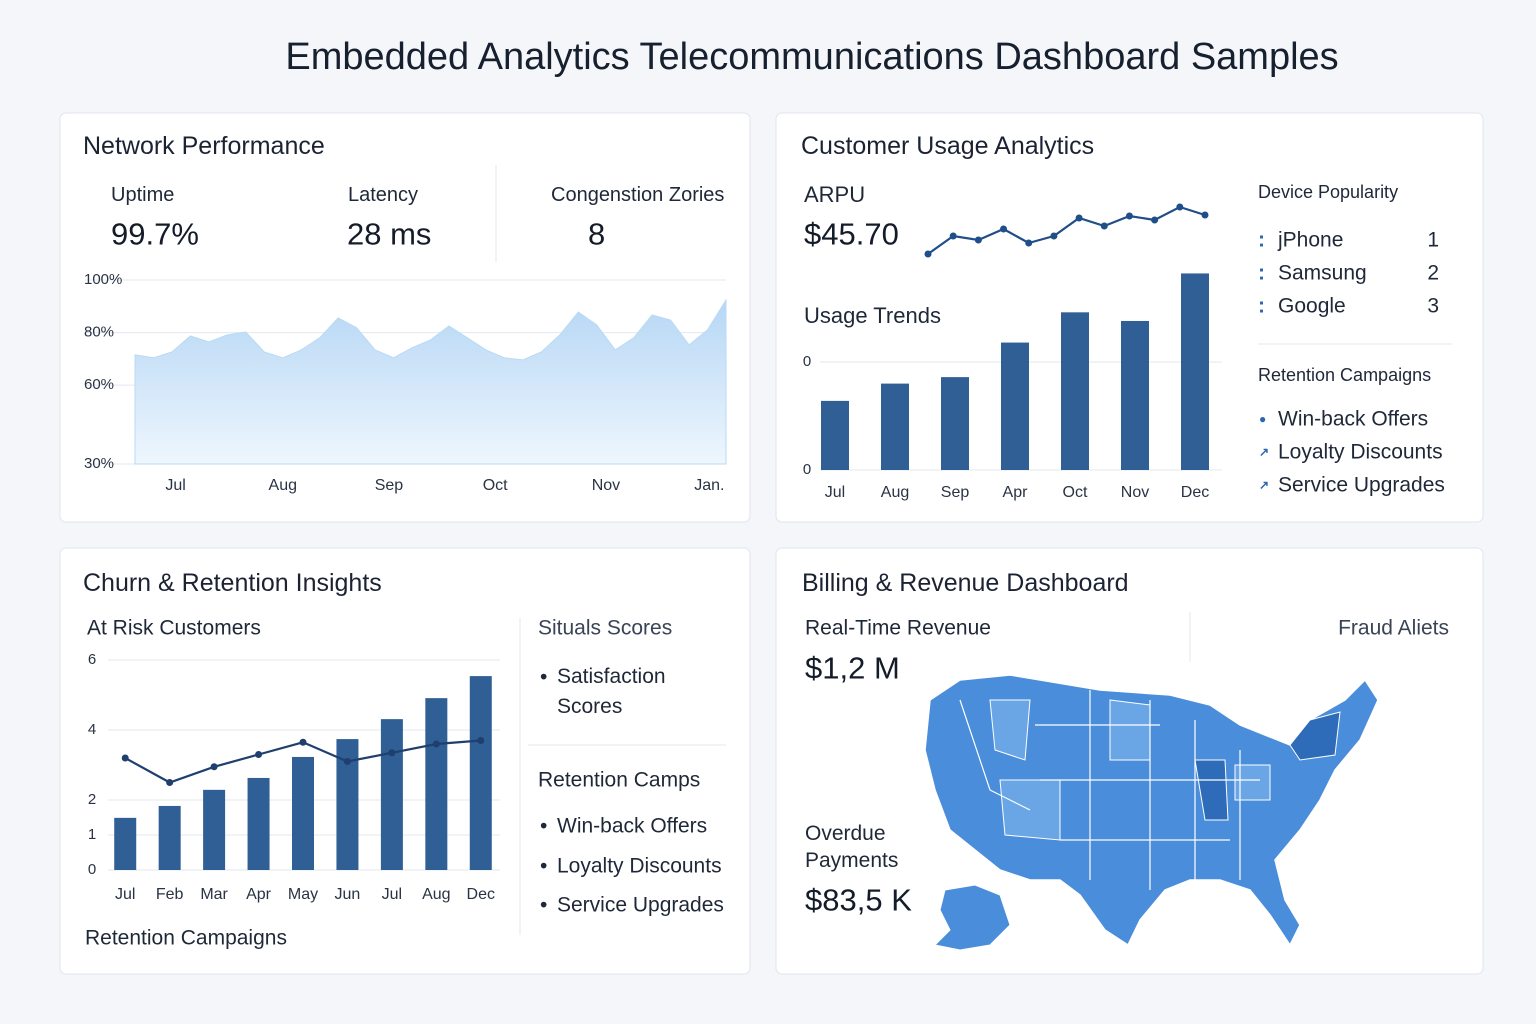 This screenshot has height=1024, width=1536. Describe the element at coordinates (1322, 273) in the screenshot. I see `list-item: Samsung` at that location.